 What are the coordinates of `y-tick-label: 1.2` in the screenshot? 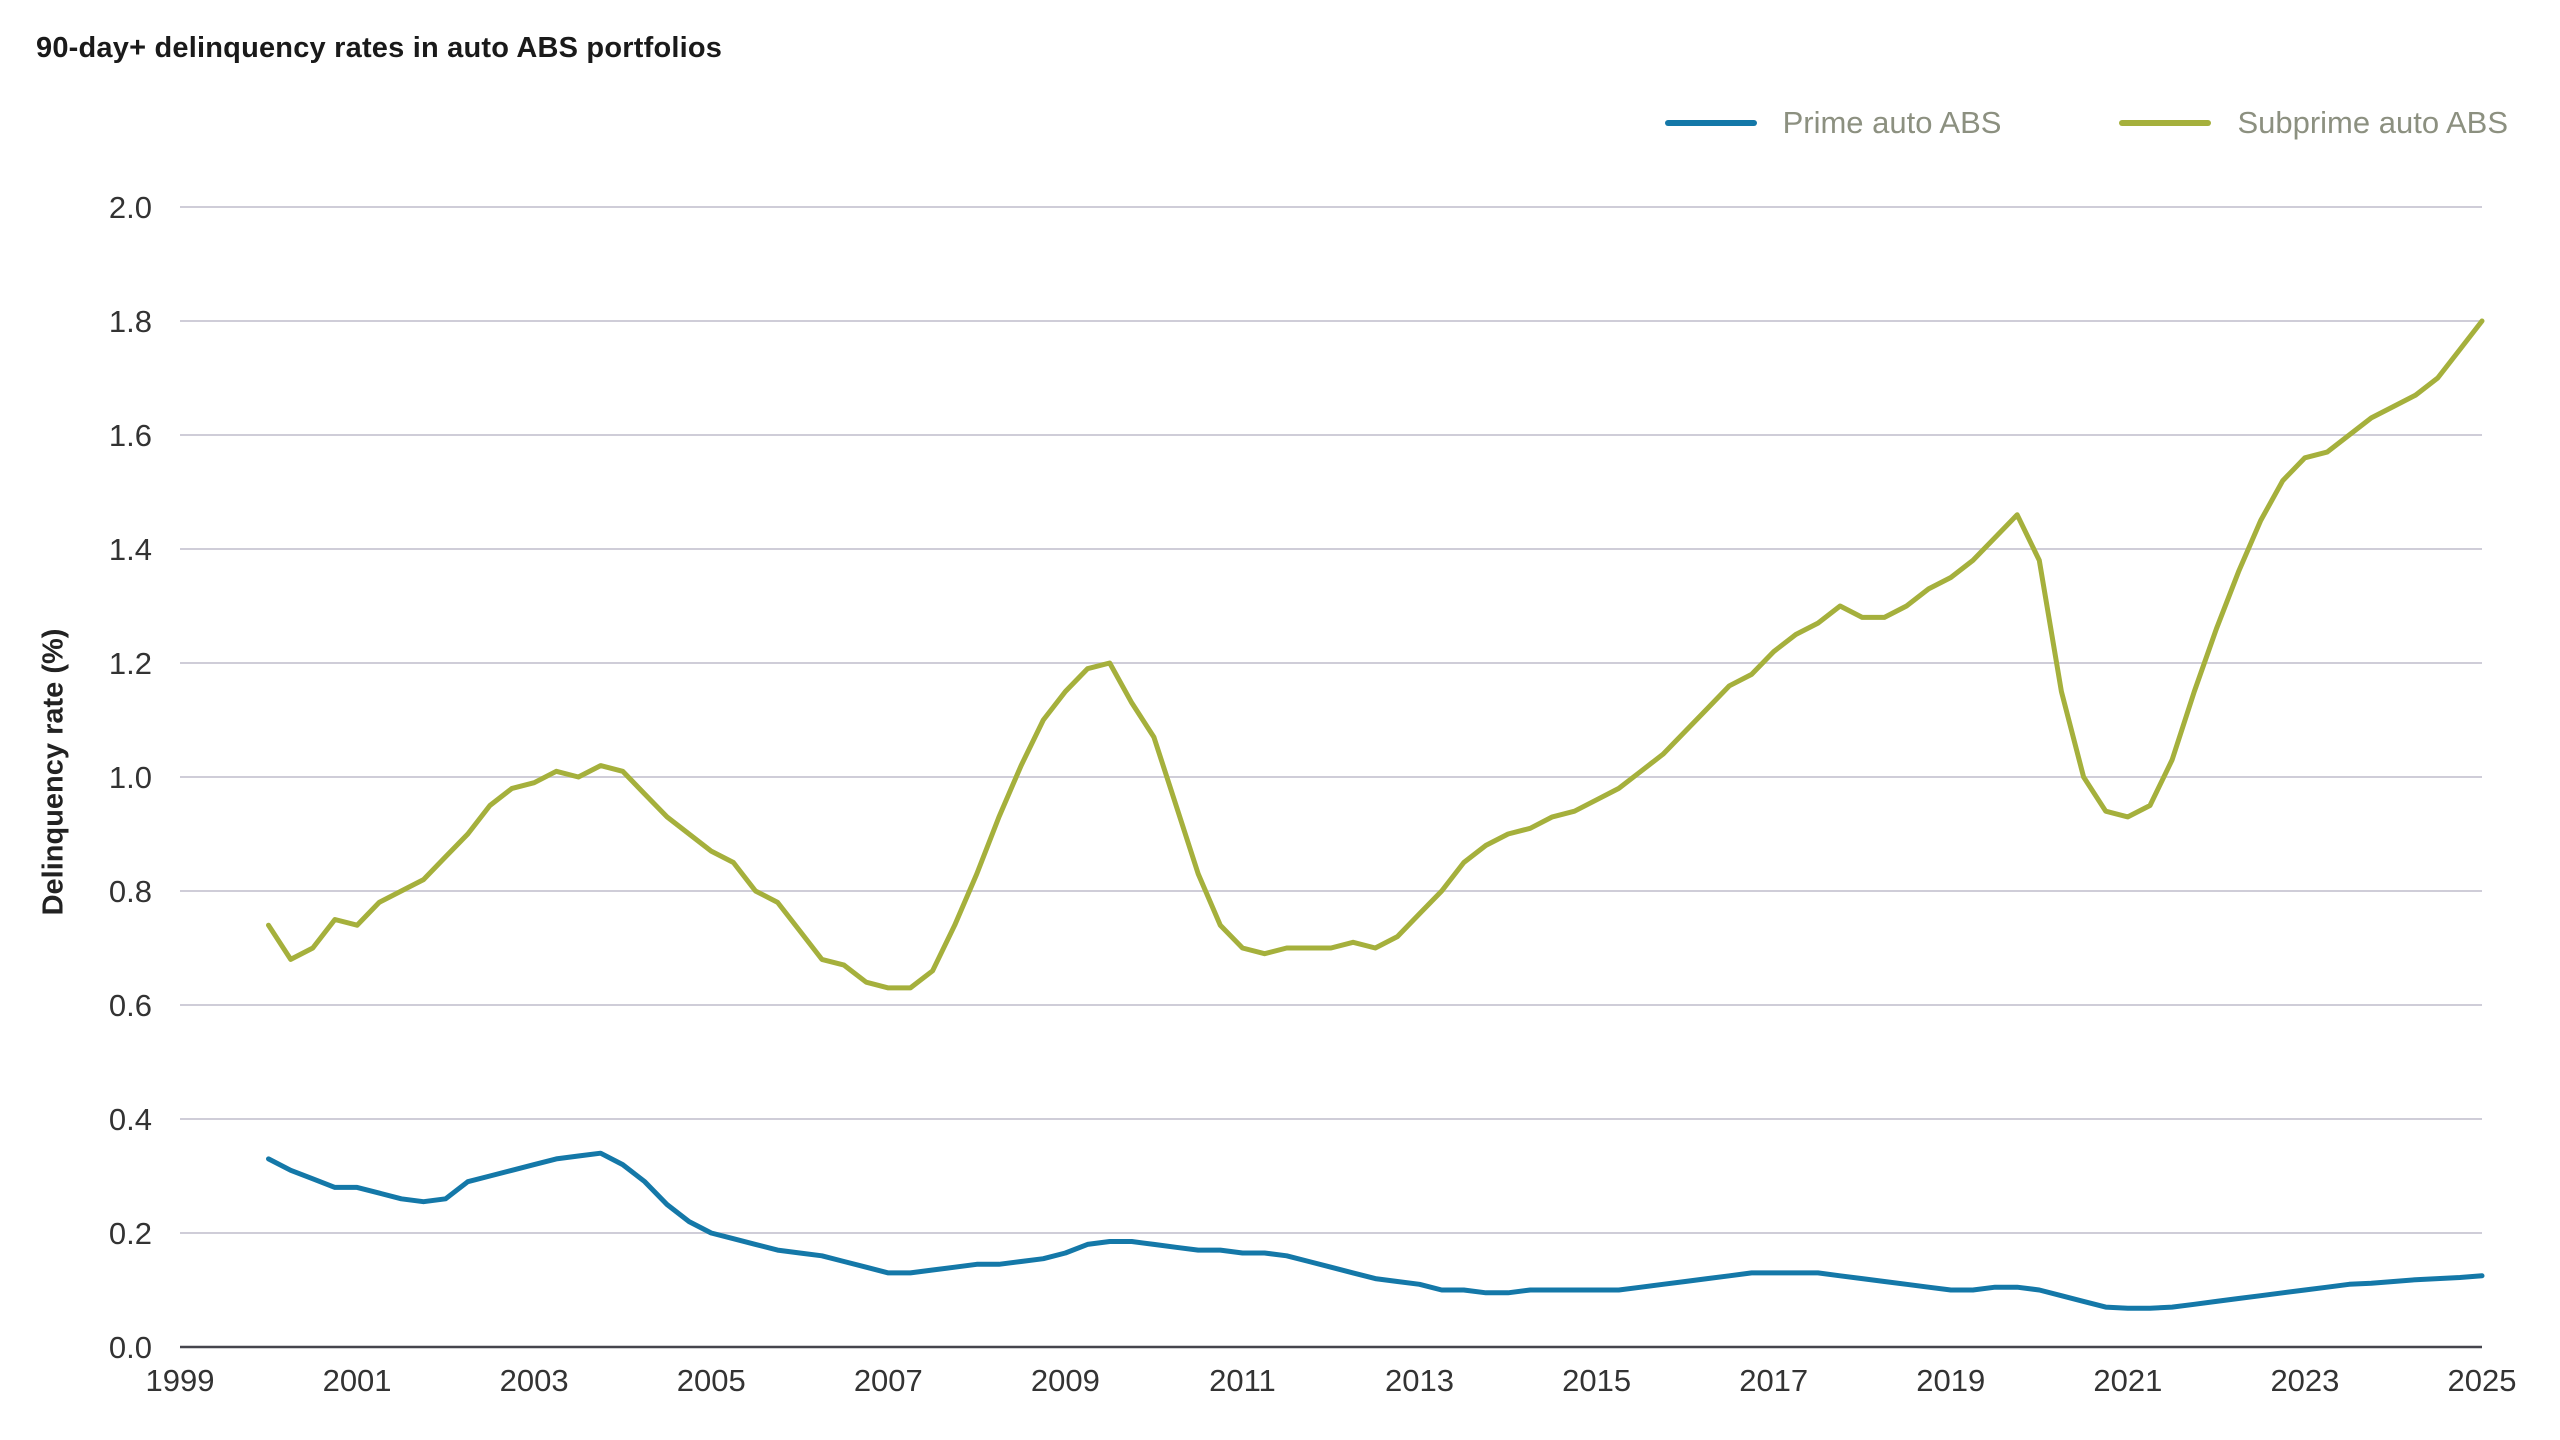 It's located at (130, 663).